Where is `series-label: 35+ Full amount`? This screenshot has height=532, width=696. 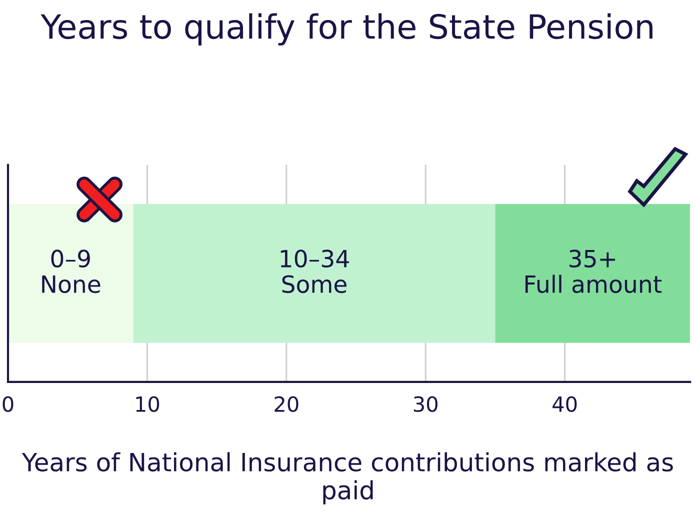
series-label: 35+ Full amount is located at coordinates (593, 272).